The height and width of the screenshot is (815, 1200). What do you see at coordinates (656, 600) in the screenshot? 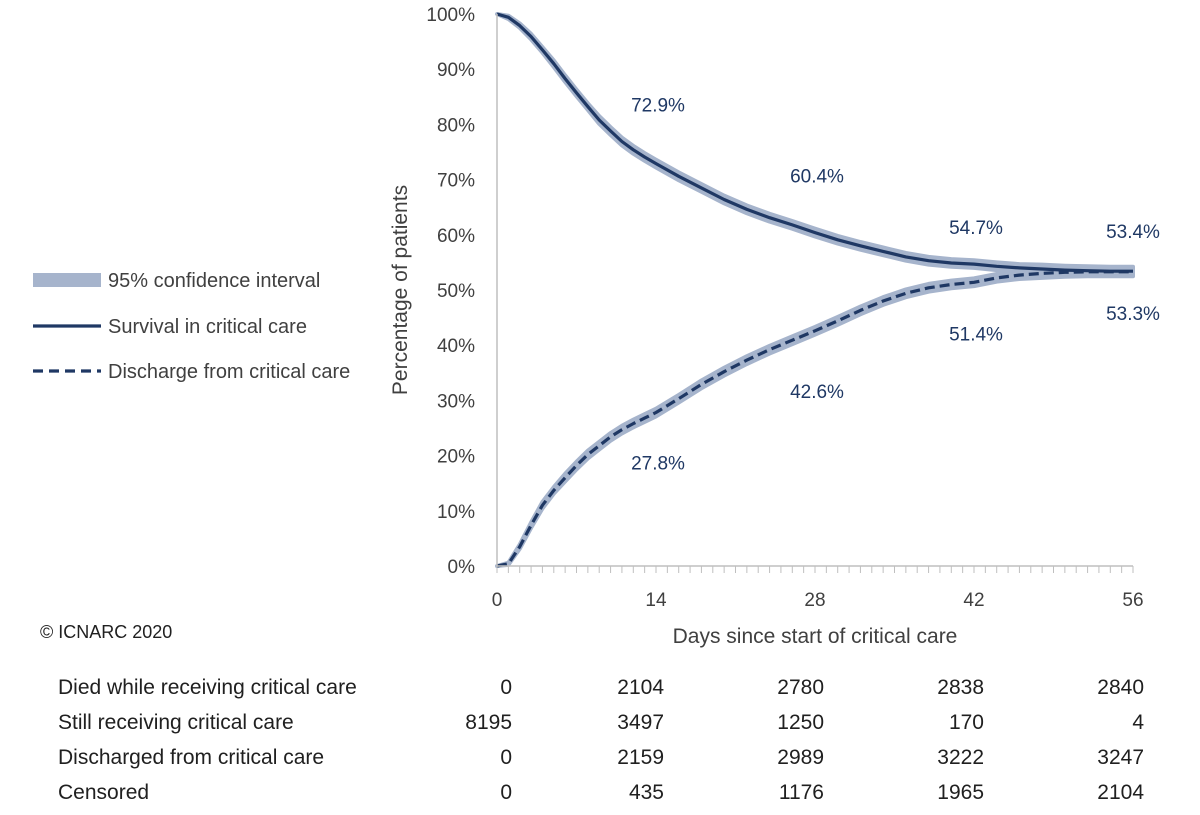
I see `x-tick-label: 14` at bounding box center [656, 600].